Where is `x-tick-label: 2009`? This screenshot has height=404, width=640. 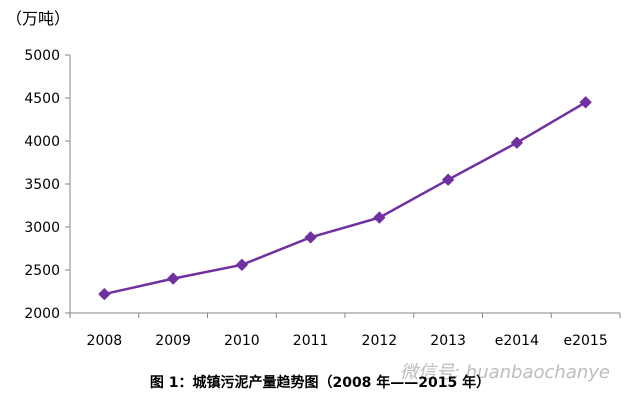 x-tick-label: 2009 is located at coordinates (173, 341).